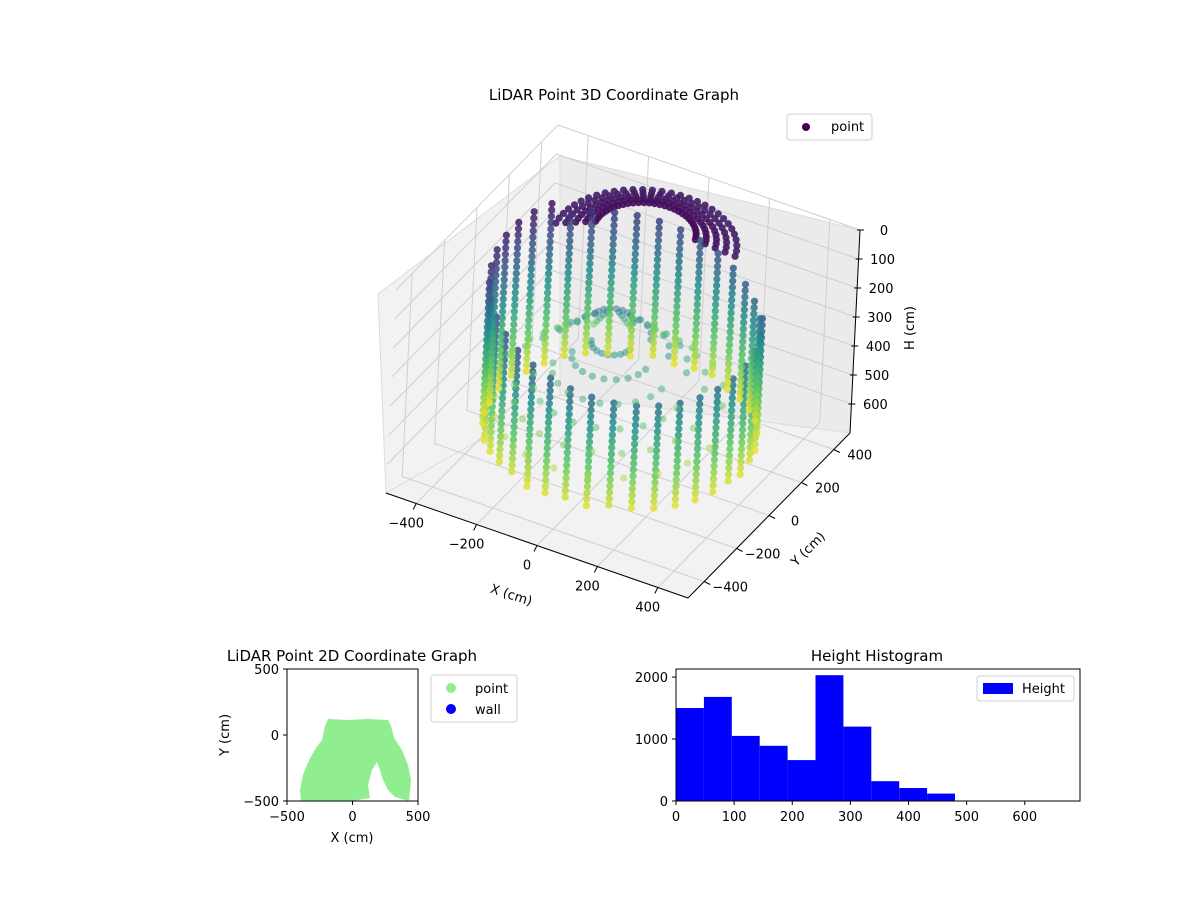 Image resolution: width=1200 pixels, height=900 pixels. Describe the element at coordinates (855, 331) in the screenshot. I see `plot3d-z-axis-line` at that location.